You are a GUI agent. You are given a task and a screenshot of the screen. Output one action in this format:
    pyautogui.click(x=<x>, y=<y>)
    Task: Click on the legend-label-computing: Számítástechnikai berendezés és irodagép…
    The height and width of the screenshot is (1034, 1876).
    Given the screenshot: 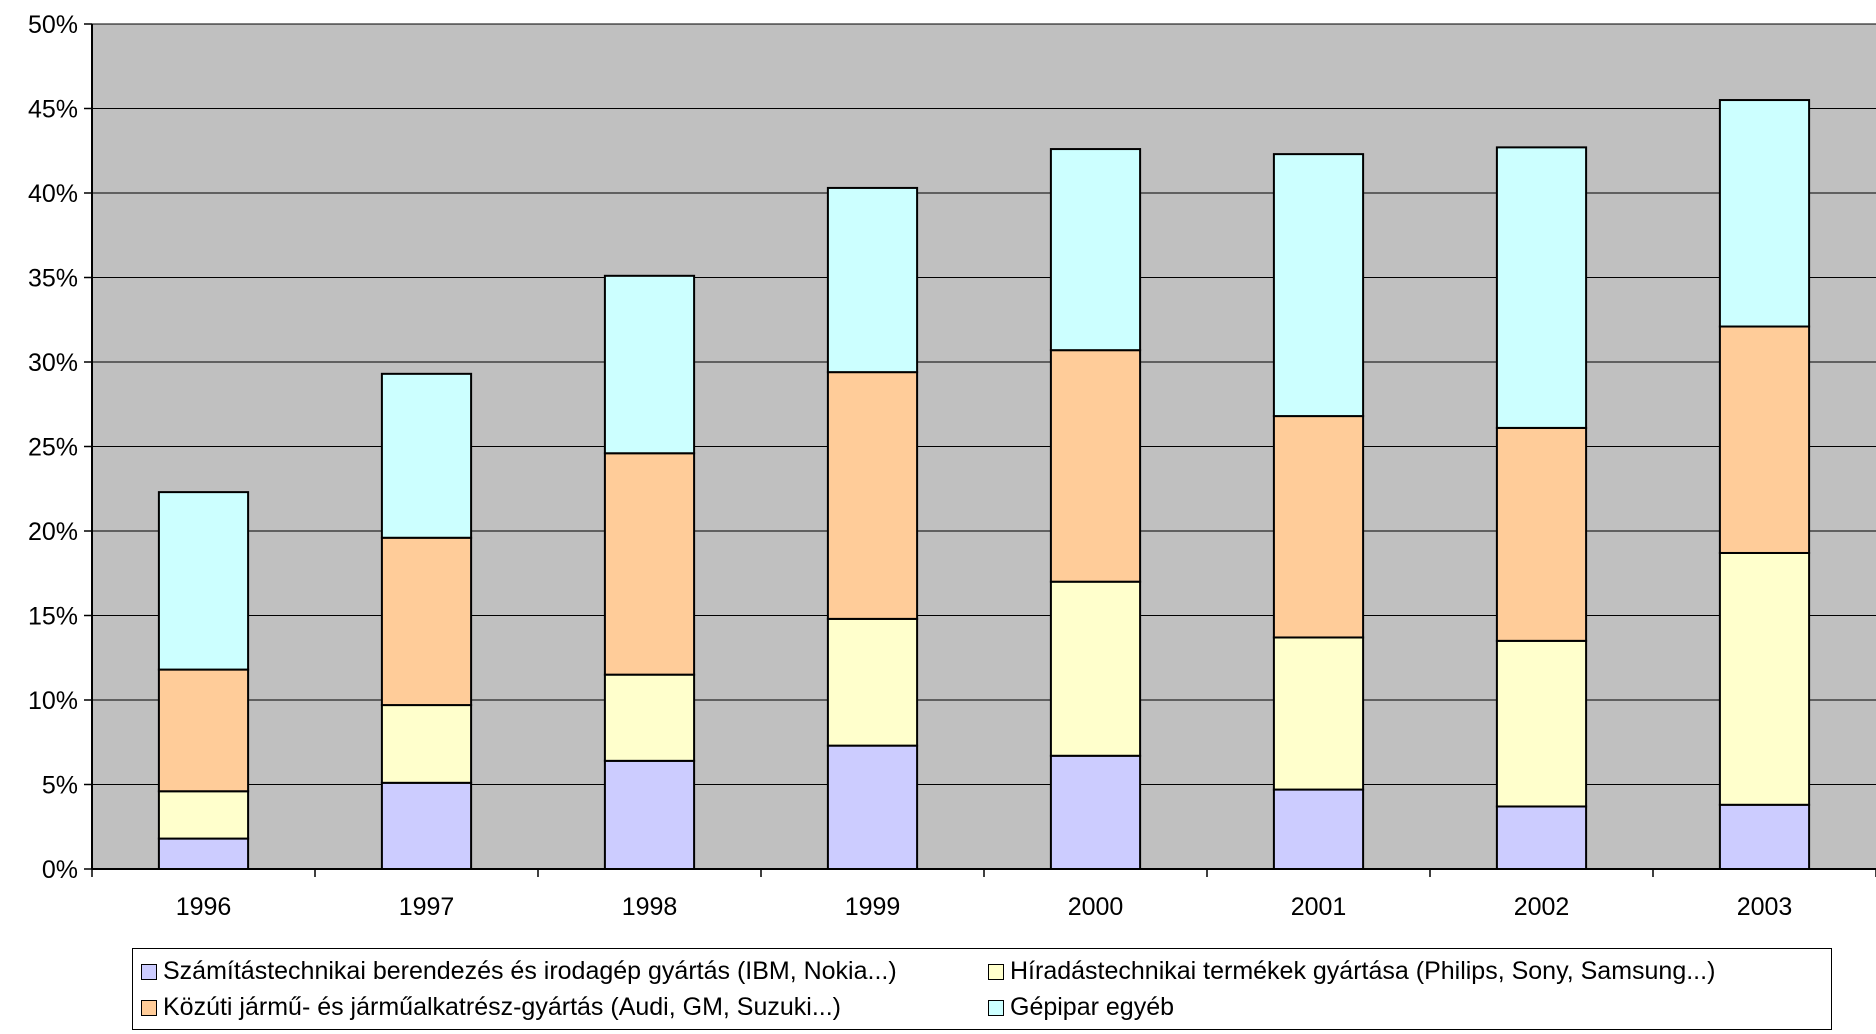 What is the action you would take?
    pyautogui.click(x=530, y=971)
    